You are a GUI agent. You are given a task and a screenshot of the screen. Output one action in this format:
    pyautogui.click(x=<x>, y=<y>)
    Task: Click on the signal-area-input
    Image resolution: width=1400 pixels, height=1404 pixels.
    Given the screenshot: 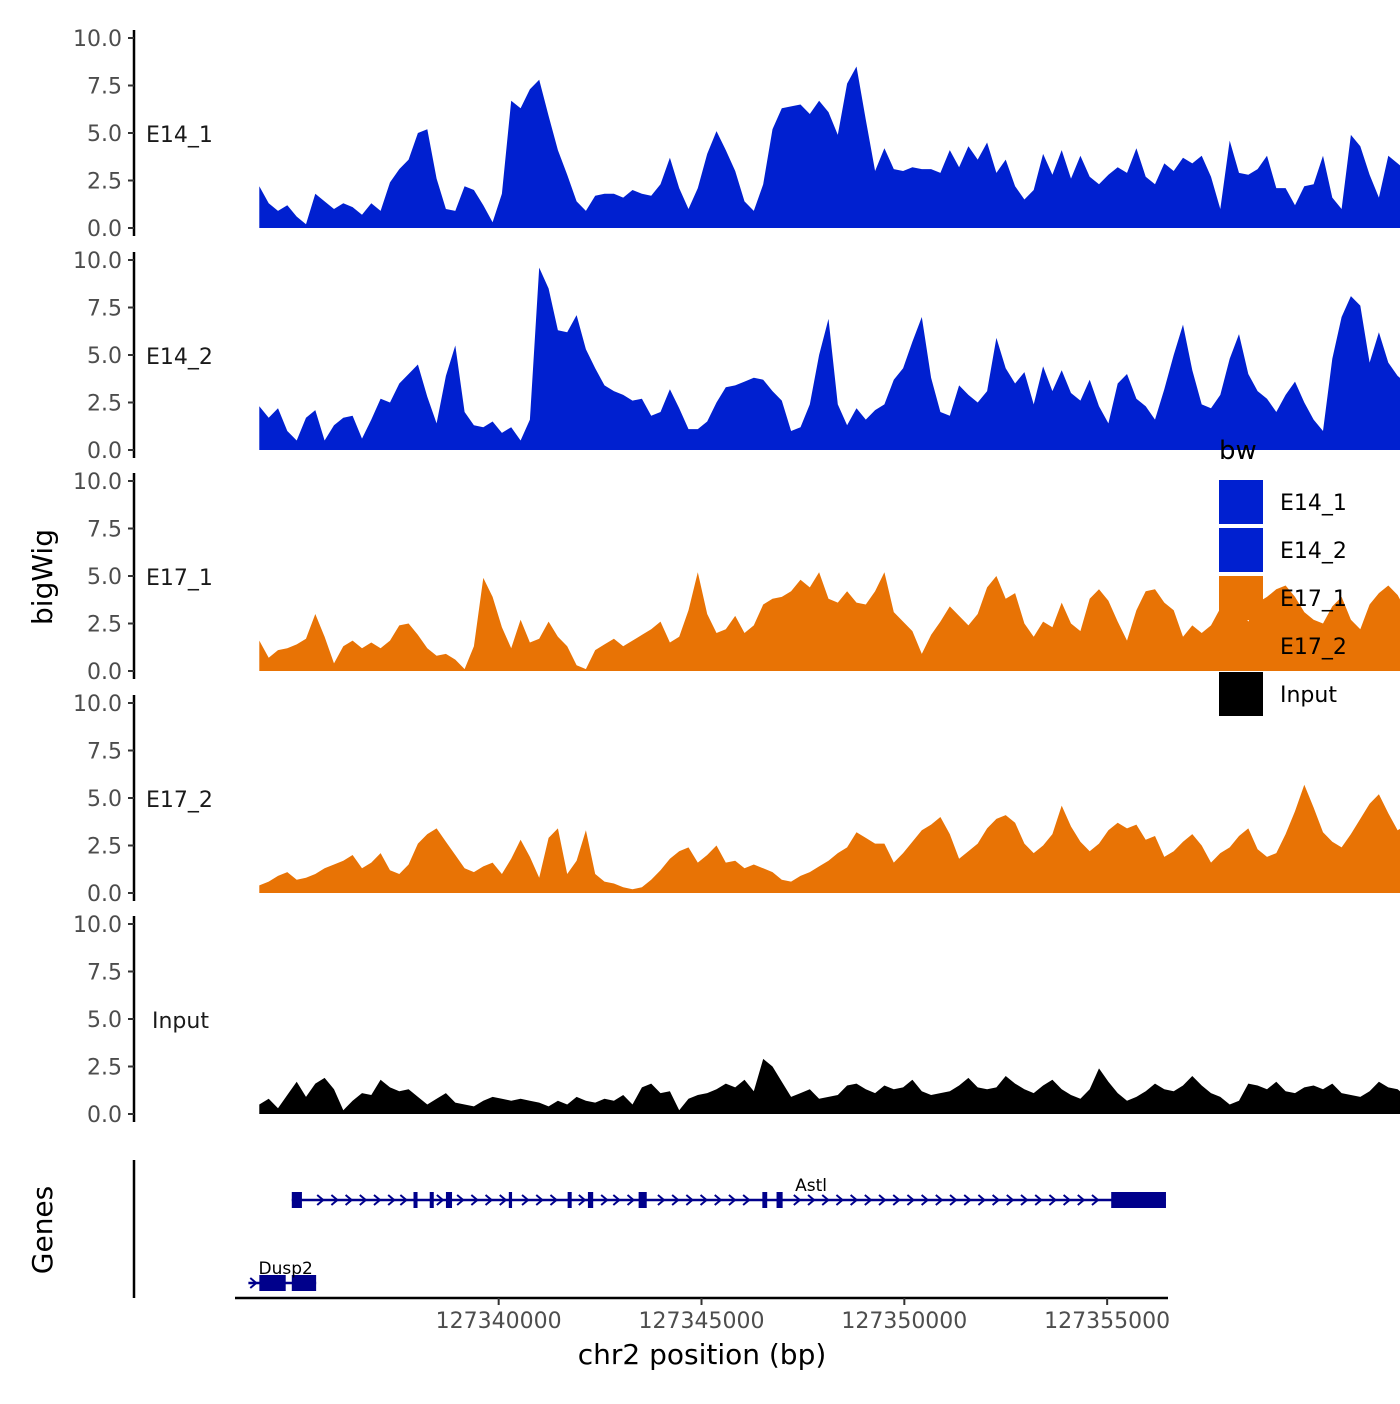 What is the action you would take?
    pyautogui.click(x=829, y=1086)
    